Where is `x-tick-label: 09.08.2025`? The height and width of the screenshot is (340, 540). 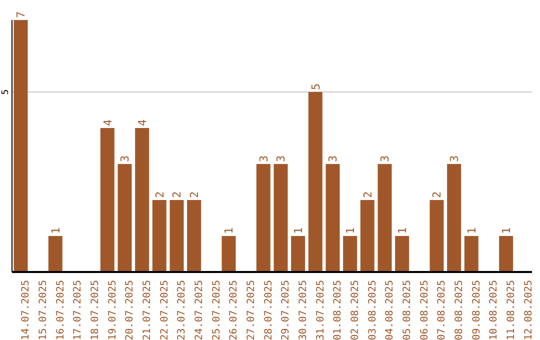
x-tick-label: 09.08.2025 is located at coordinates (476, 310).